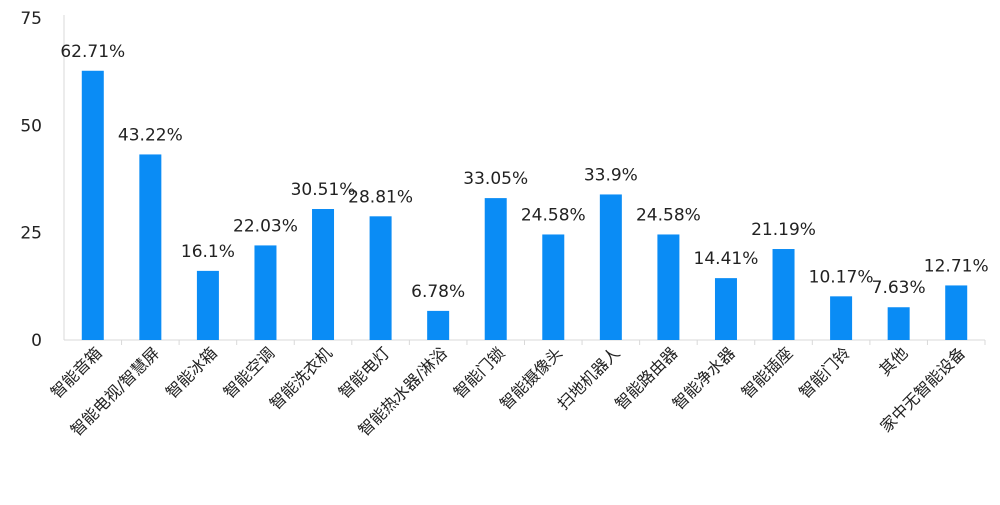 Image resolution: width=1000 pixels, height=505 pixels. Describe the element at coordinates (438, 292) in the screenshot. I see `data-label: 6.78%` at that location.